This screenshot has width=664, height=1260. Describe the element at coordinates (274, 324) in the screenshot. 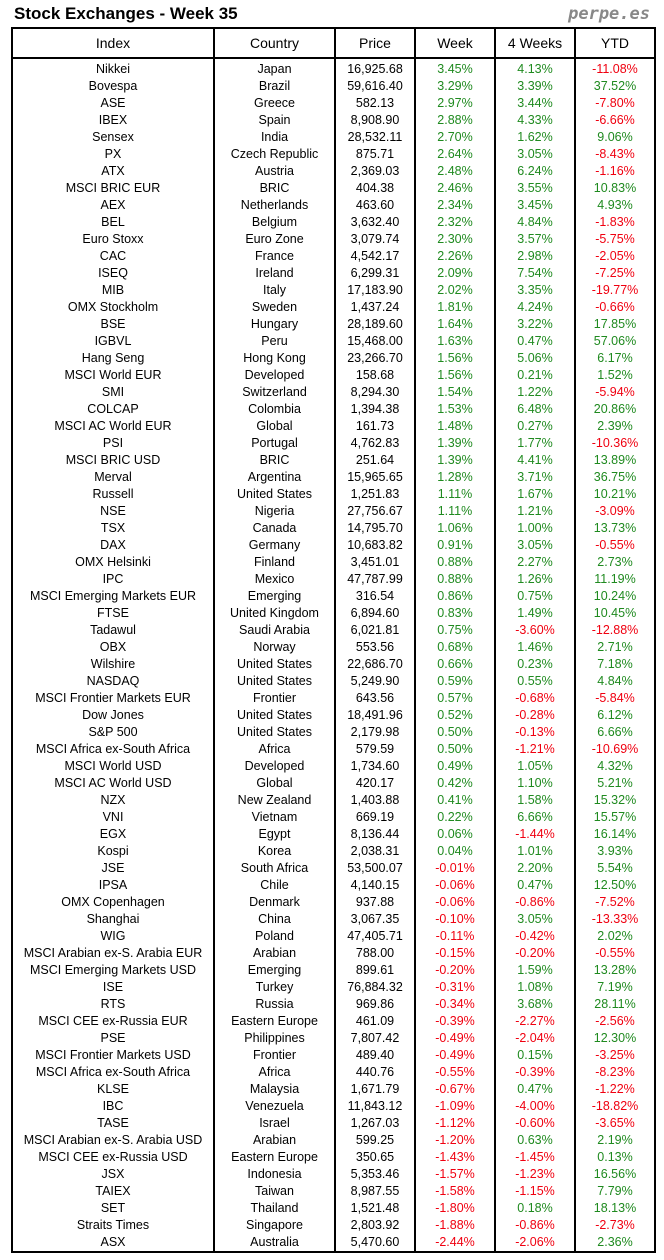

I see `country-cell: Hungary` at that location.